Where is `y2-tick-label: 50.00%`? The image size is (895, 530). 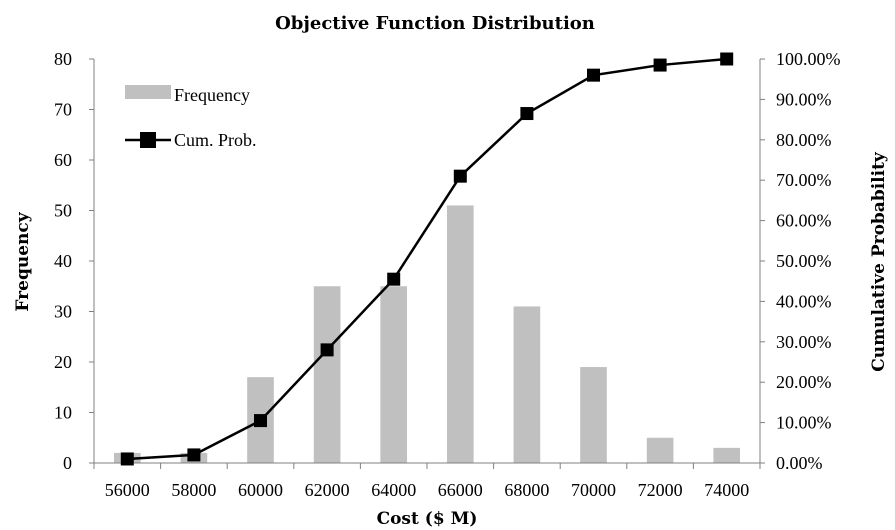
y2-tick-label: 50.00% is located at coordinates (804, 261).